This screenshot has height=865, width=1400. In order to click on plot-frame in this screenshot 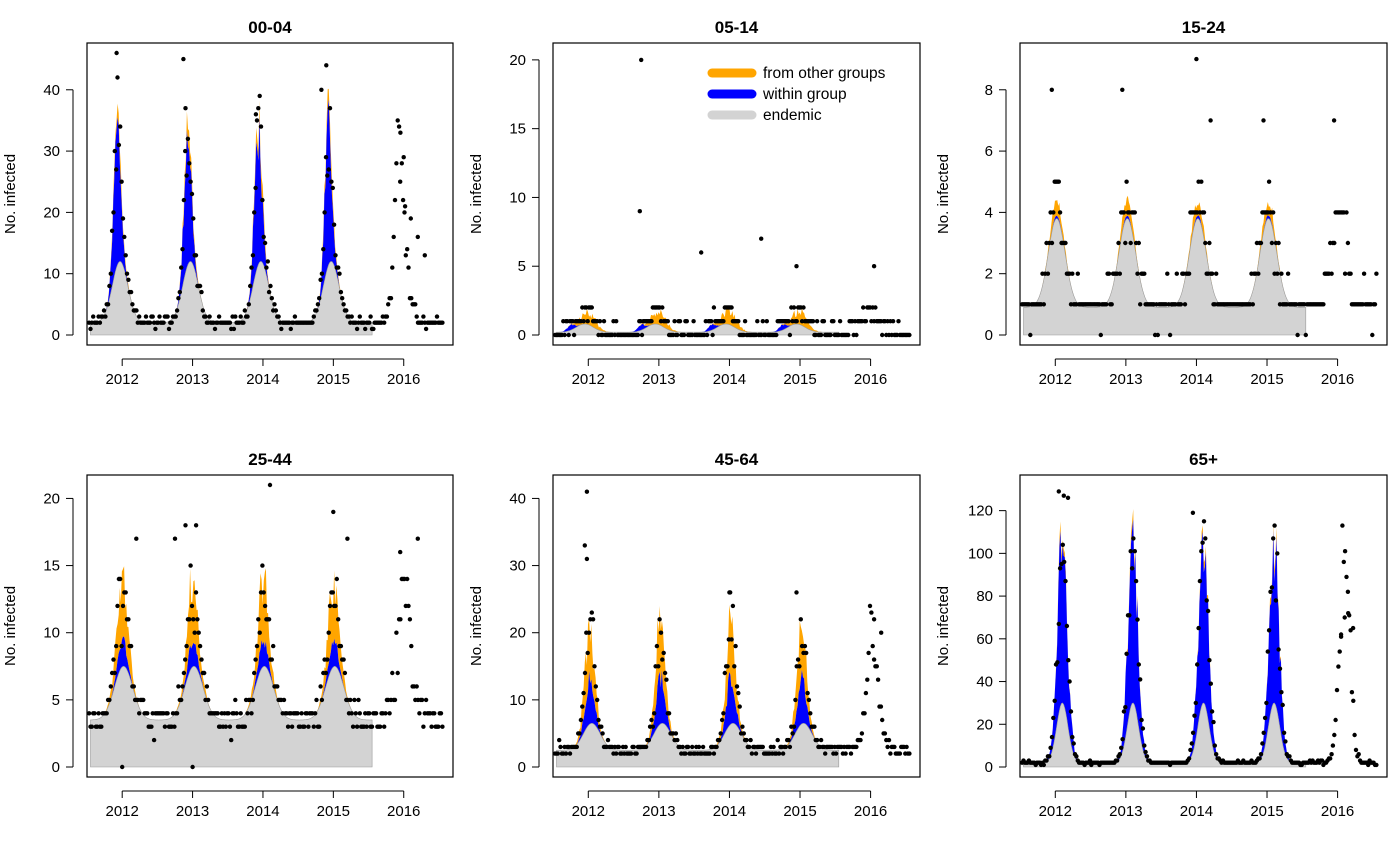, I will do `click(736, 194)`.